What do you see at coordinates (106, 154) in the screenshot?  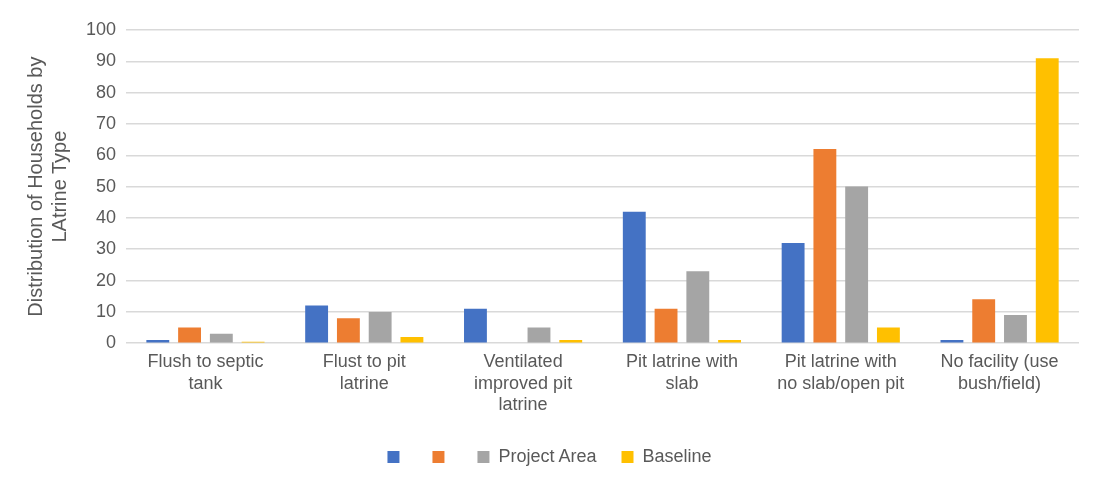 I see `y-tick-label: 60` at bounding box center [106, 154].